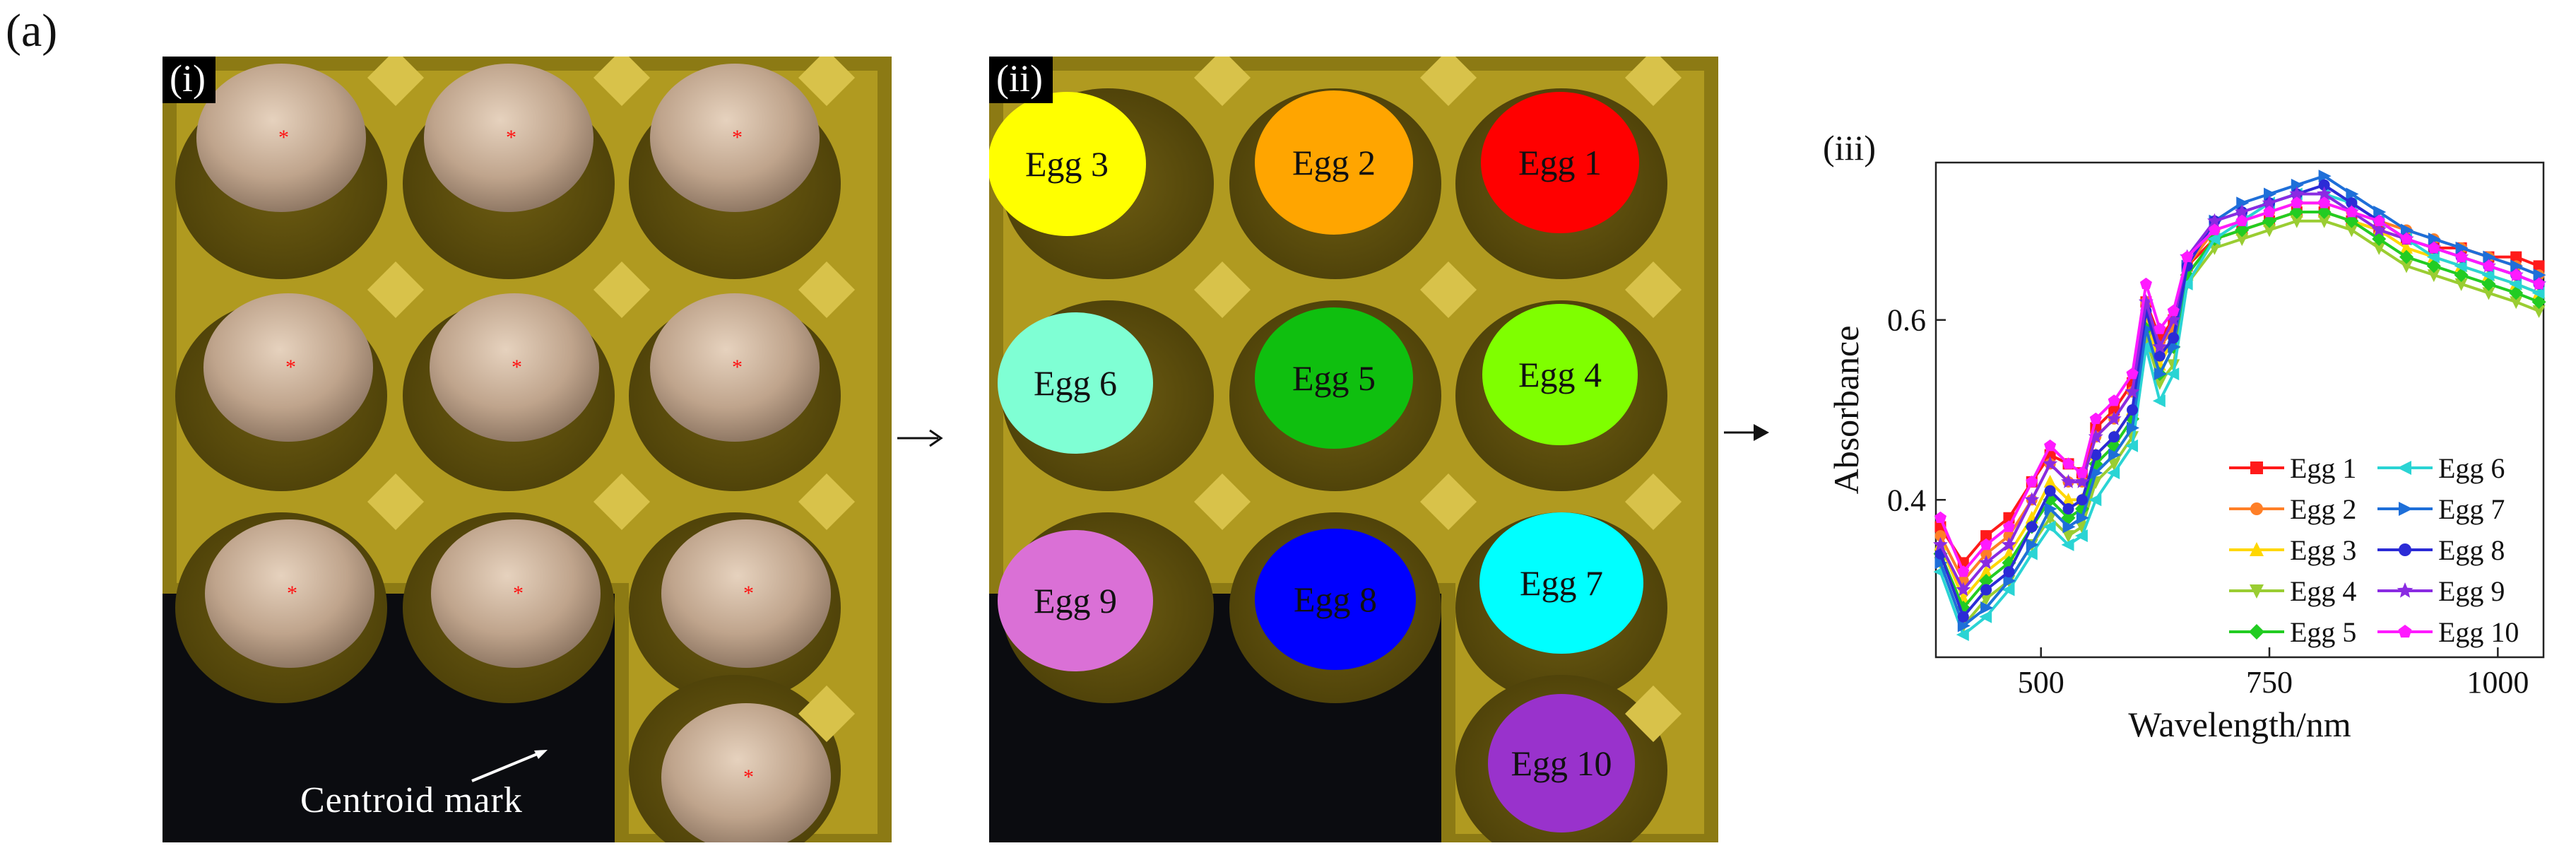  Describe the element at coordinates (2323, 509) in the screenshot. I see `legend-label: Egg 2` at that location.